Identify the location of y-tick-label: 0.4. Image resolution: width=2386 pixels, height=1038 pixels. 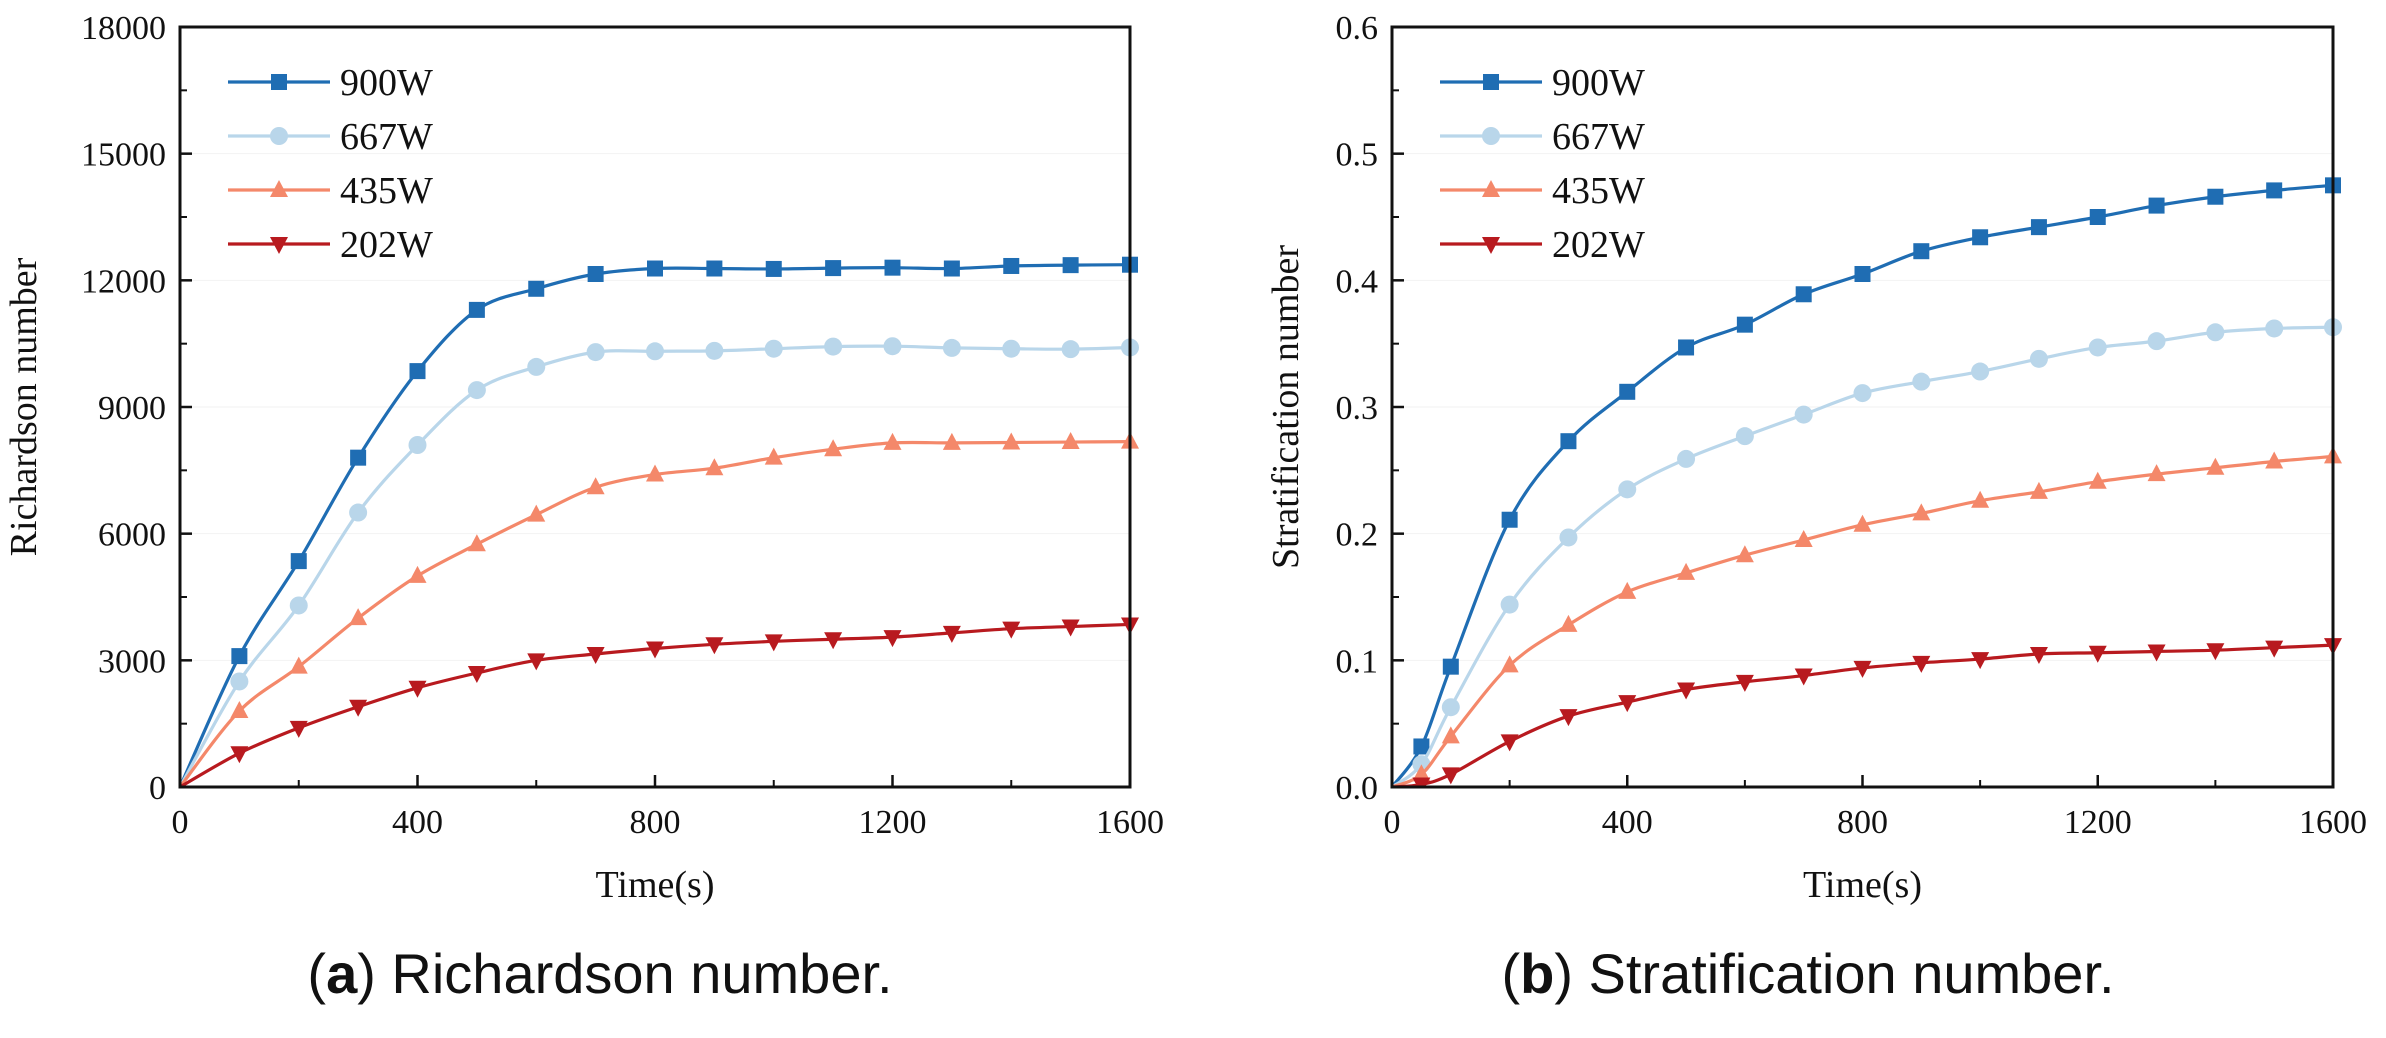
(1357, 281).